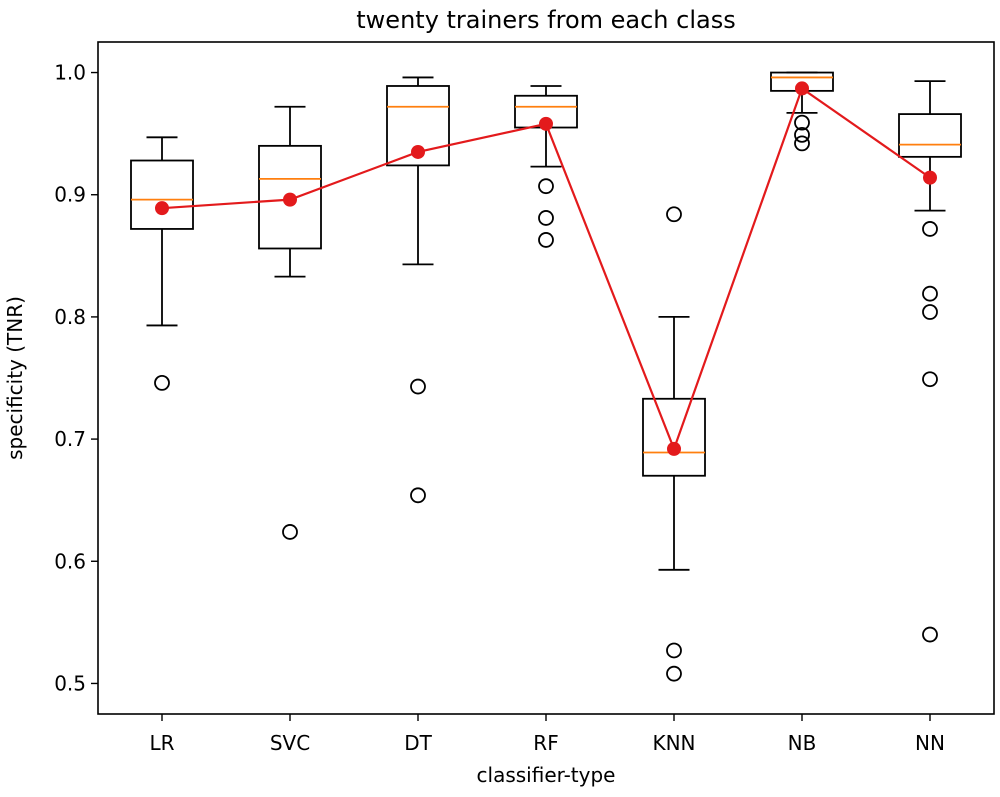  I want to click on x-tick-label: RF, so click(545, 743).